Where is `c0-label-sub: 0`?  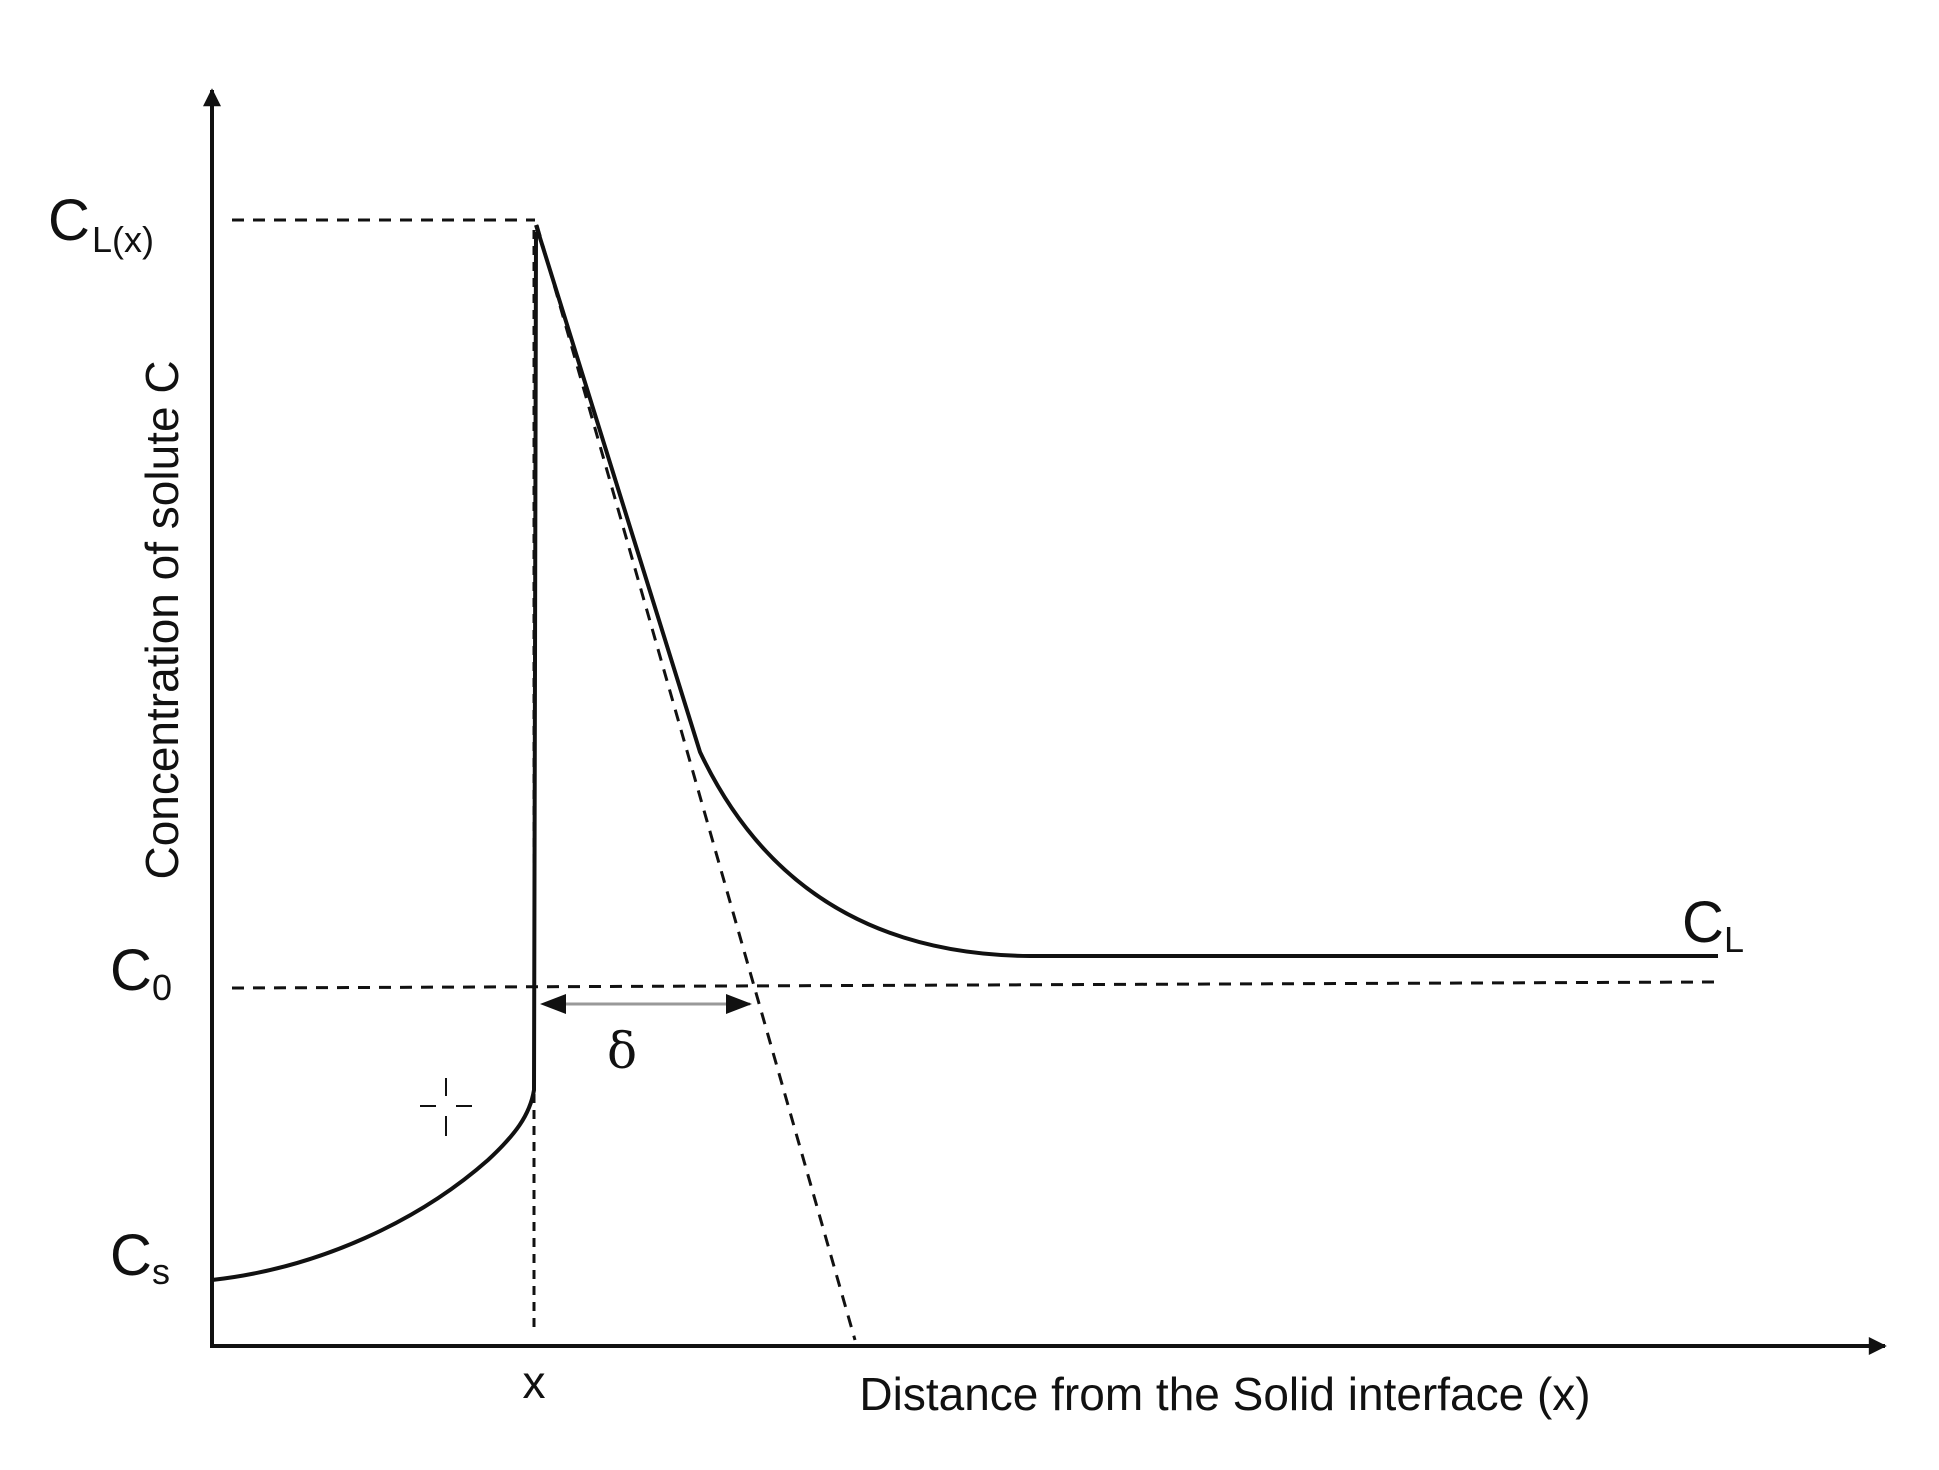 c0-label-sub: 0 is located at coordinates (162, 987).